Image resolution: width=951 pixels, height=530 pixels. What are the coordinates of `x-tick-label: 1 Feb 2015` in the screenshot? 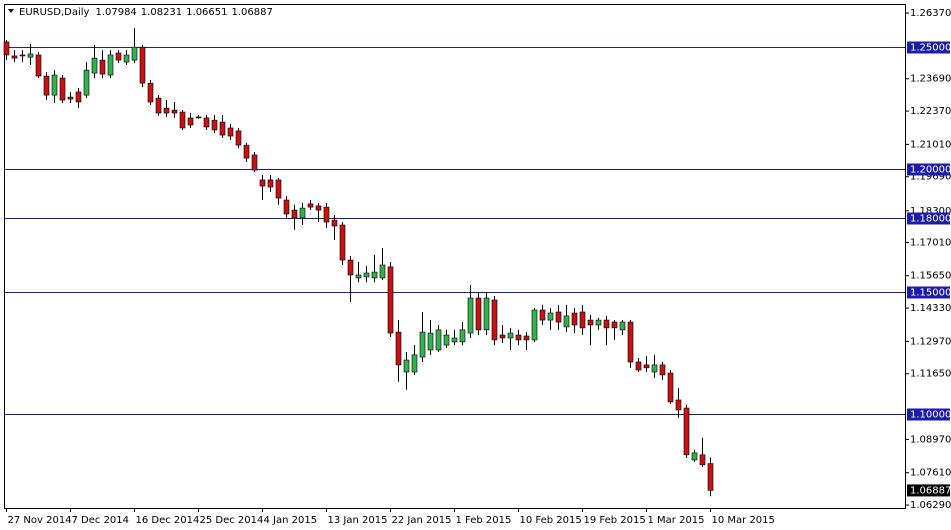 It's located at (484, 520).